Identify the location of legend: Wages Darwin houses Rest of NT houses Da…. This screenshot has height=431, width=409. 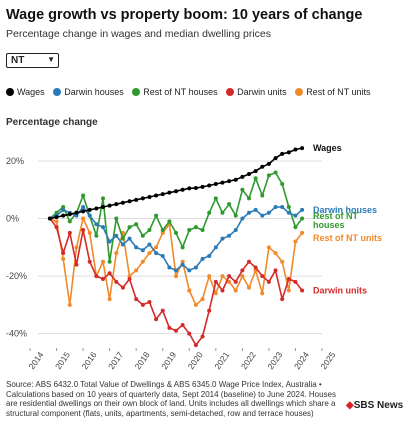
(191, 92).